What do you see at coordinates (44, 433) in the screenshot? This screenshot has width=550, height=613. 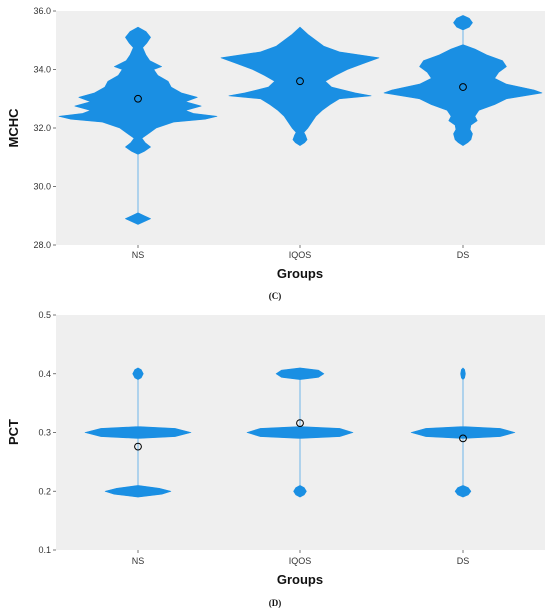 I see `y-tick-label: 0.3` at bounding box center [44, 433].